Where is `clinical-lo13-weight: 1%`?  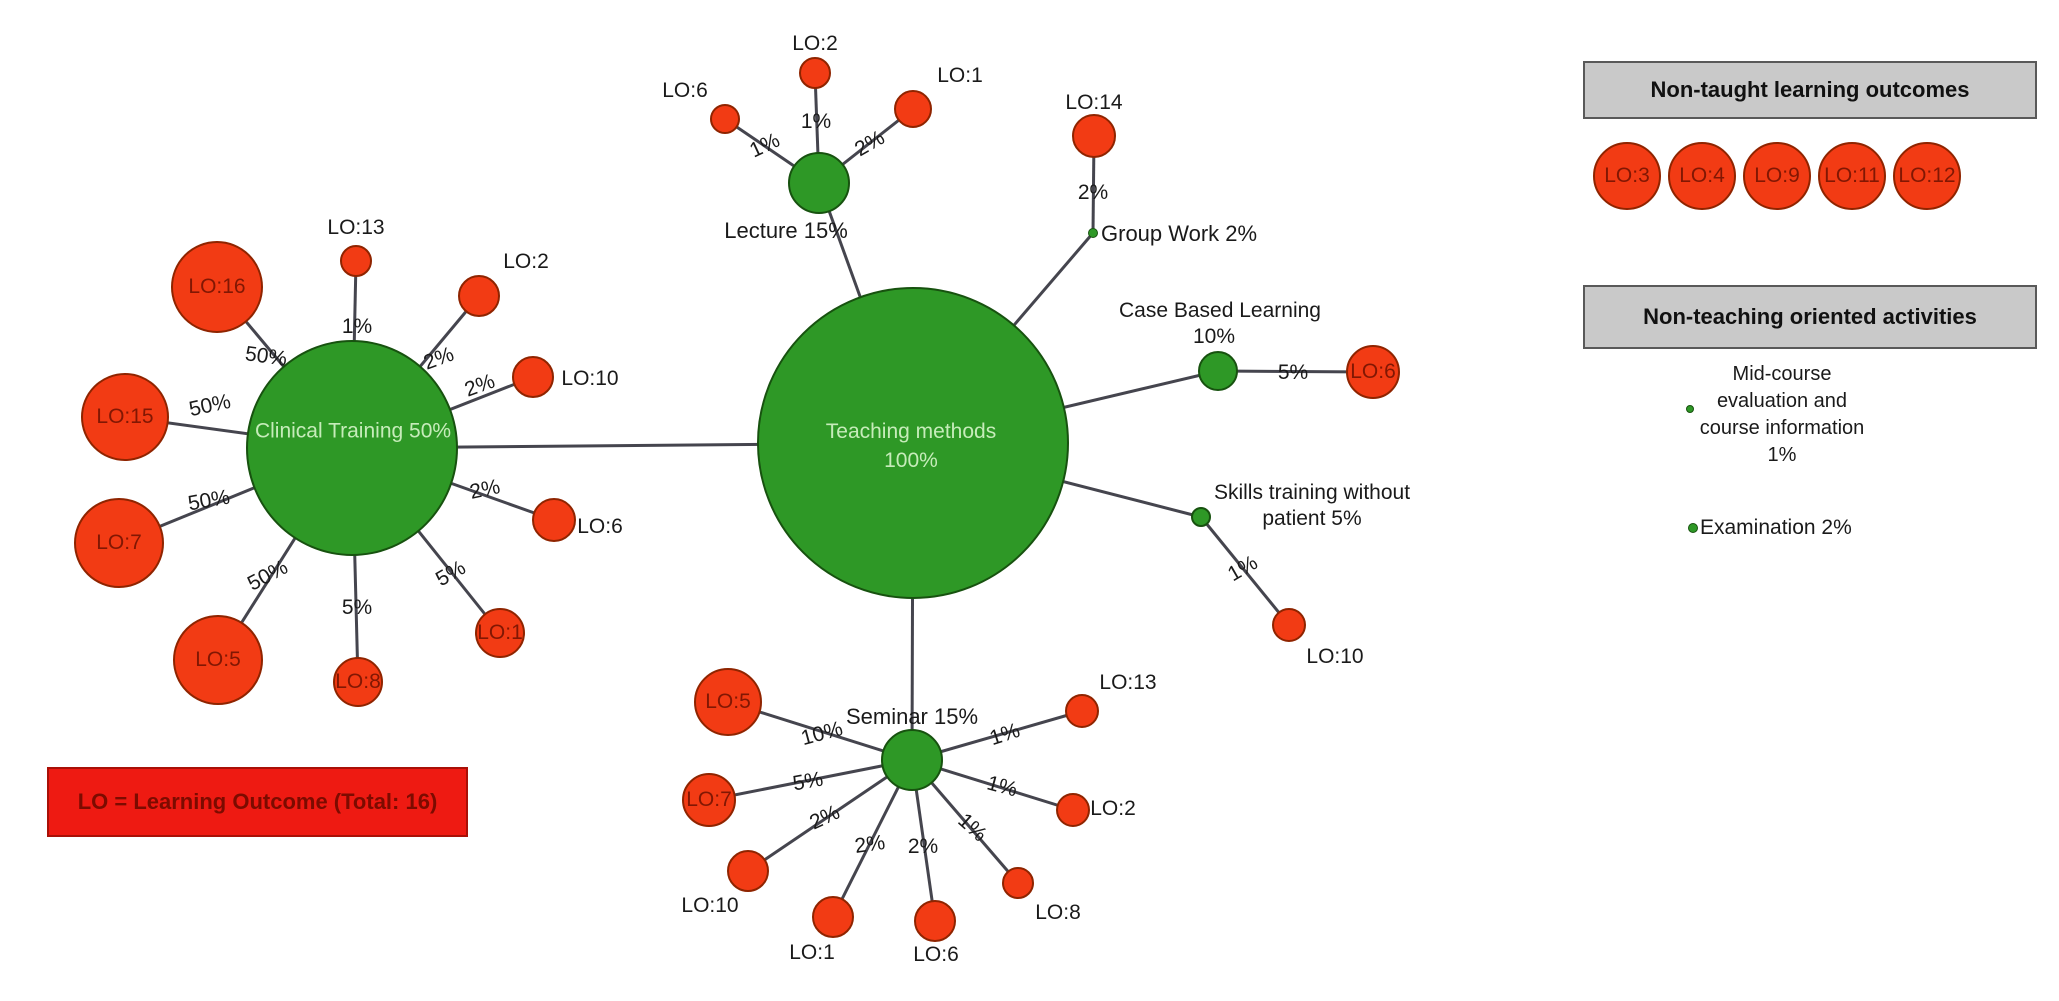 clinical-lo13-weight: 1% is located at coordinates (357, 326).